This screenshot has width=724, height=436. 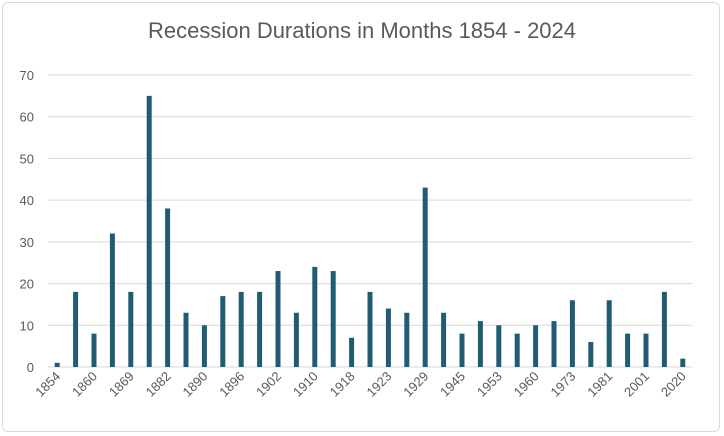 What do you see at coordinates (333, 319) in the screenshot?
I see `bar-1913` at bounding box center [333, 319].